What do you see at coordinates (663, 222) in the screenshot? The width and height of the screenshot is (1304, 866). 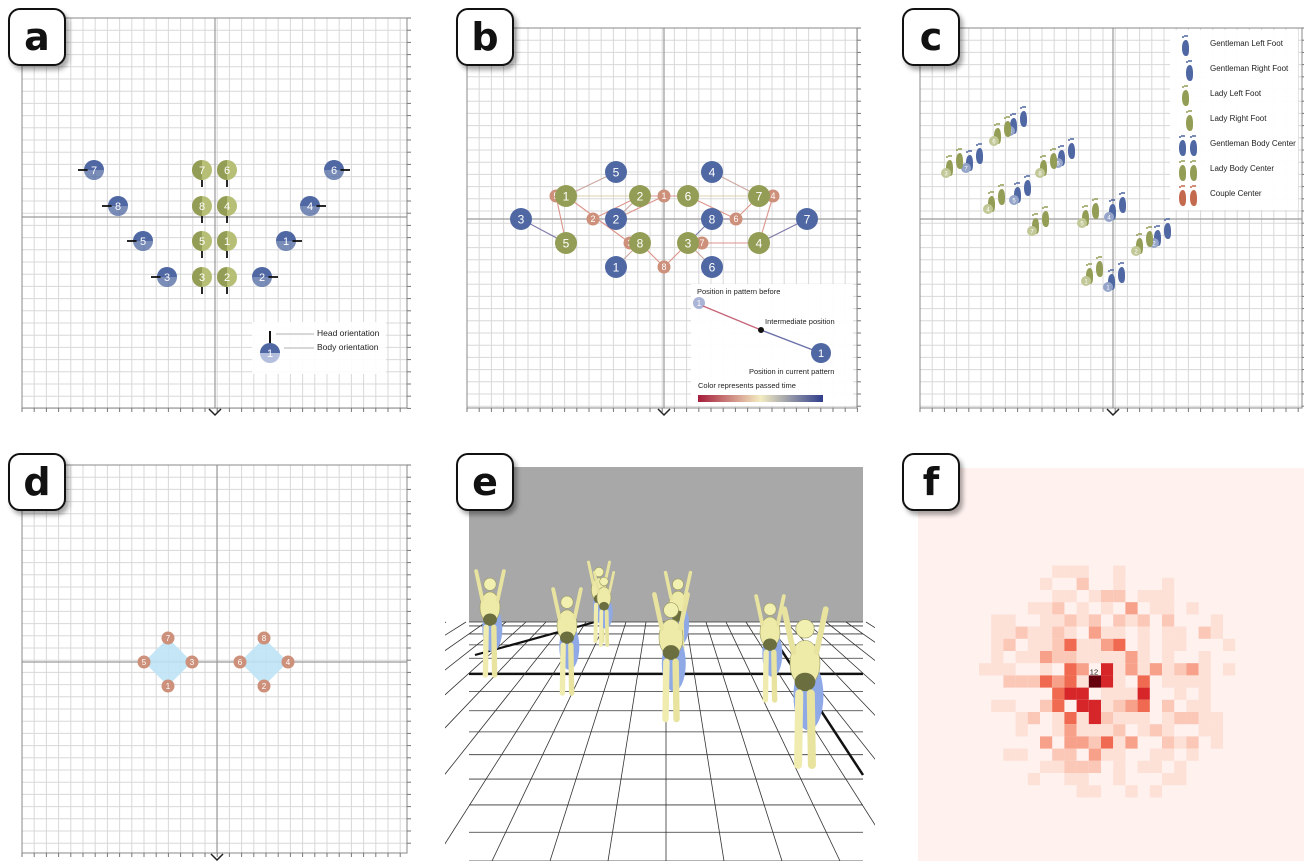 I see `grid-b` at bounding box center [663, 222].